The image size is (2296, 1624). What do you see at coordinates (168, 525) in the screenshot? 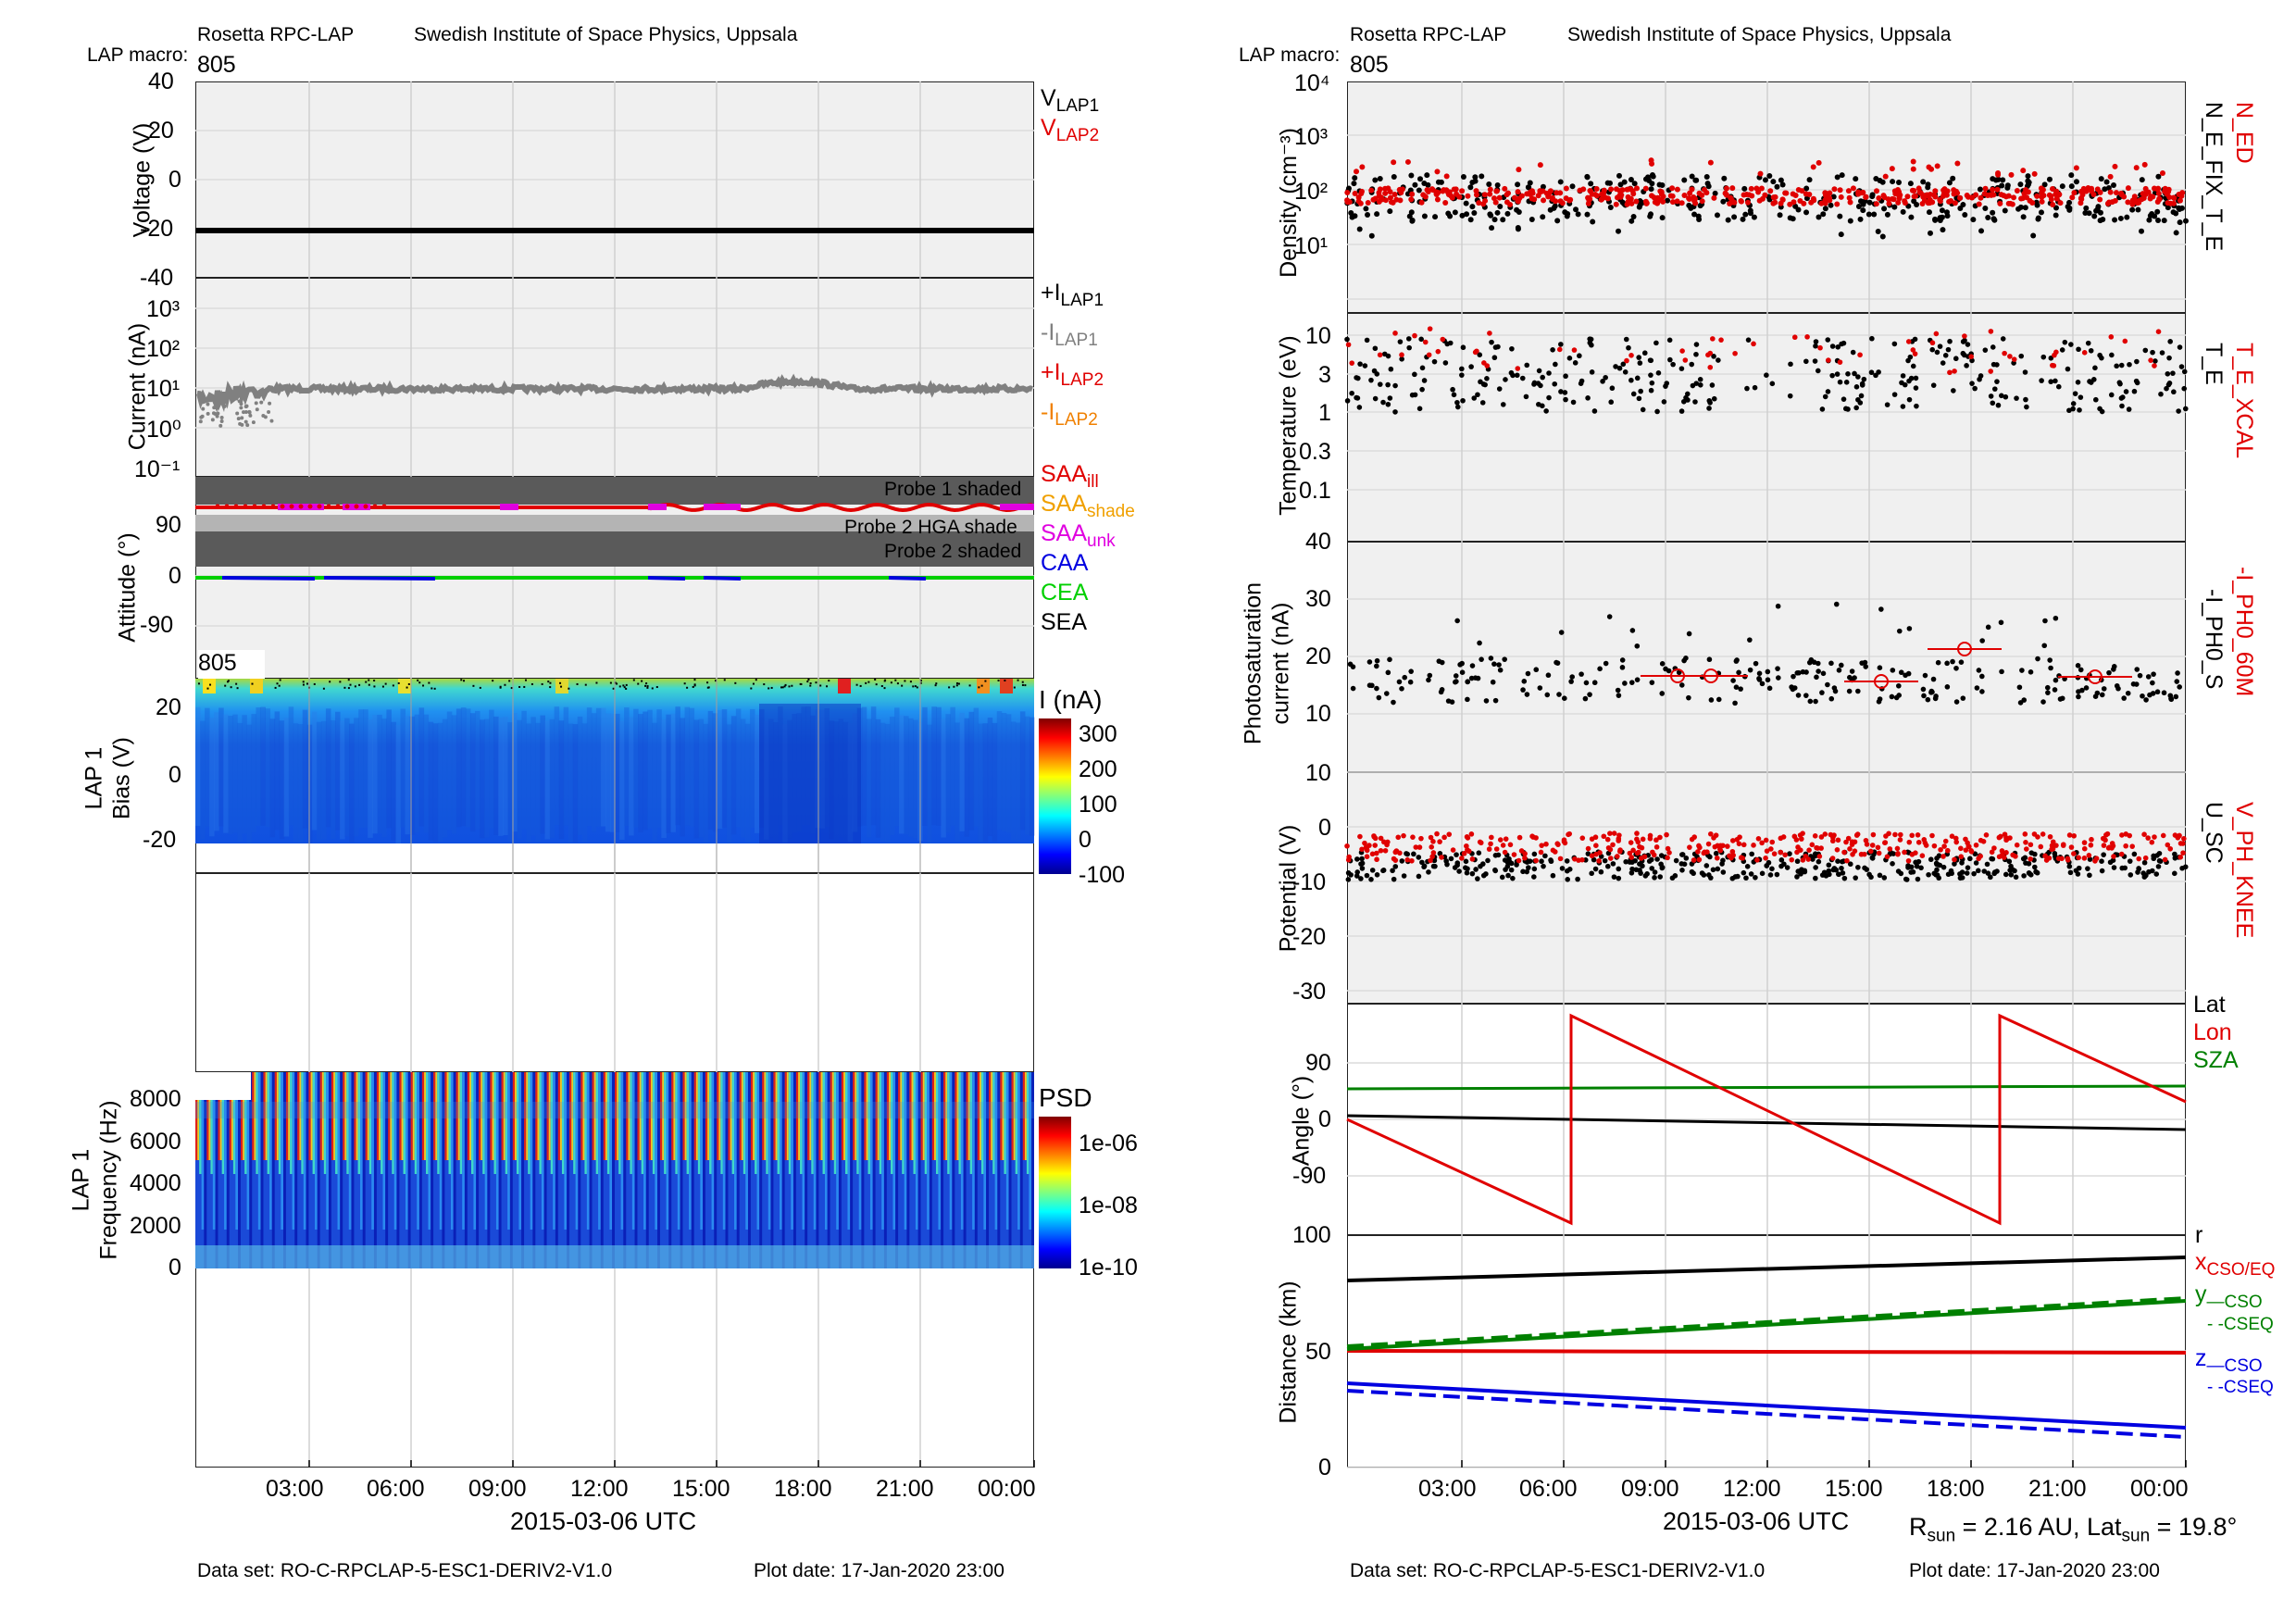
I see `attitude-ytick: 90` at bounding box center [168, 525].